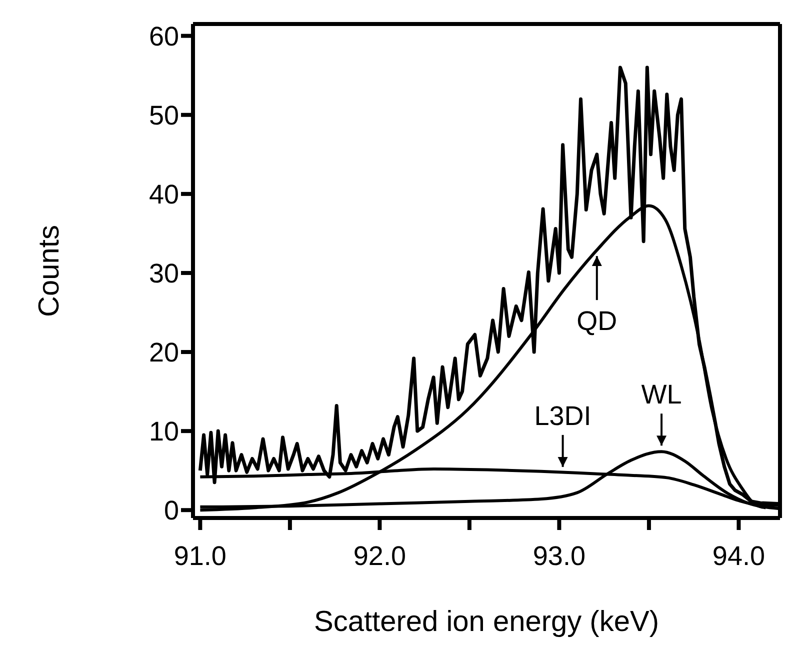 The image size is (806, 665). Describe the element at coordinates (163, 273) in the screenshot. I see `y-tick-label: 30` at that location.